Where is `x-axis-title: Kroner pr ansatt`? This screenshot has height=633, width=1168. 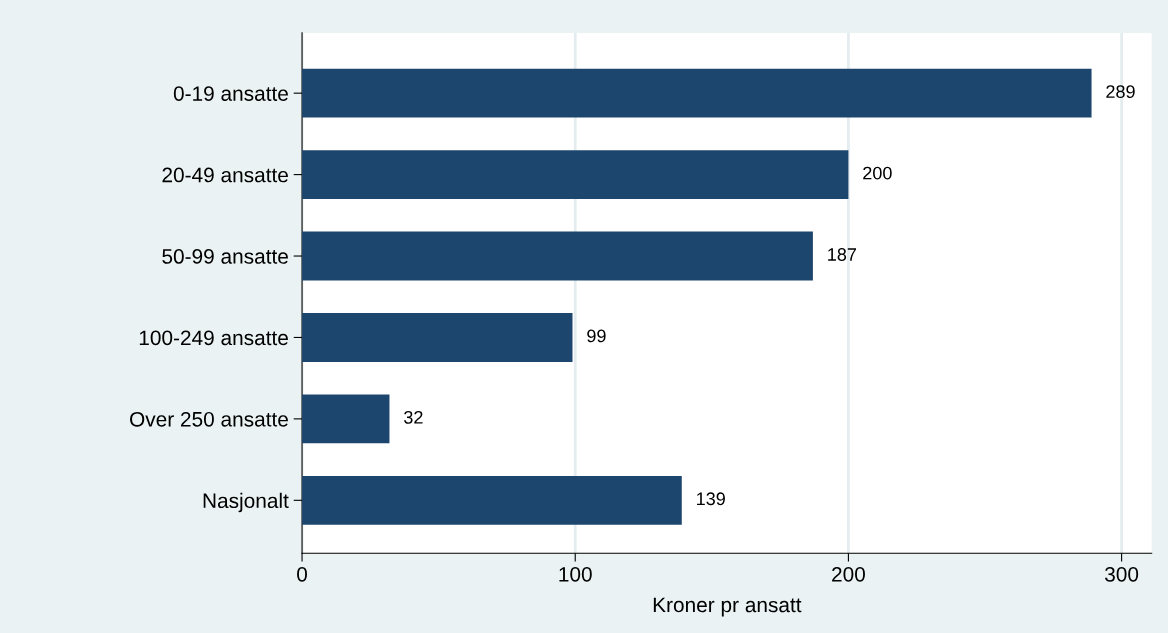 x-axis-title: Kroner pr ansatt is located at coordinates (727, 607).